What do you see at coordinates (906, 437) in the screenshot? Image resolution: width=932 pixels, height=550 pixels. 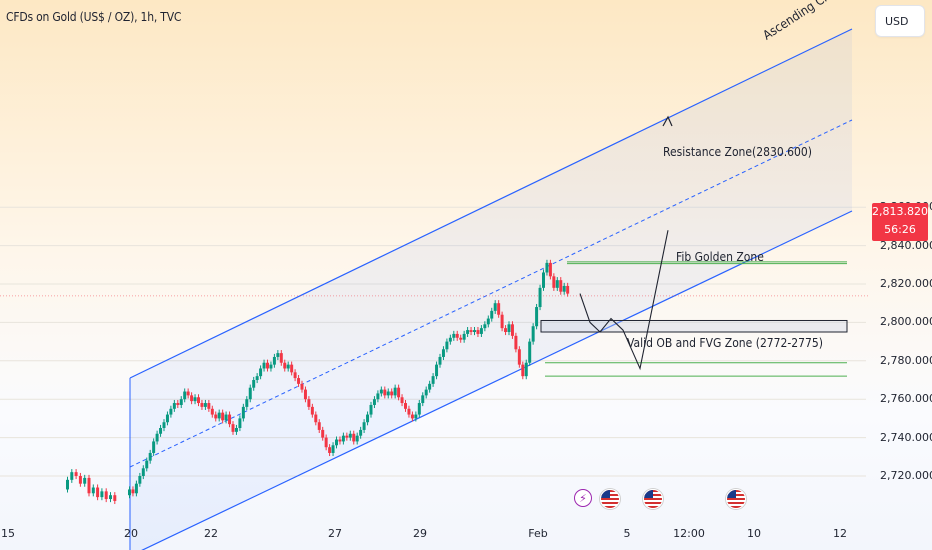 I see `y-tick-label: 2,740.000` at bounding box center [906, 437].